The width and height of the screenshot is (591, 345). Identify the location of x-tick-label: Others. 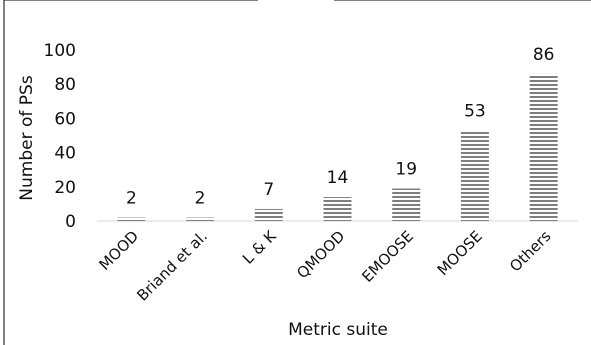
(530, 251).